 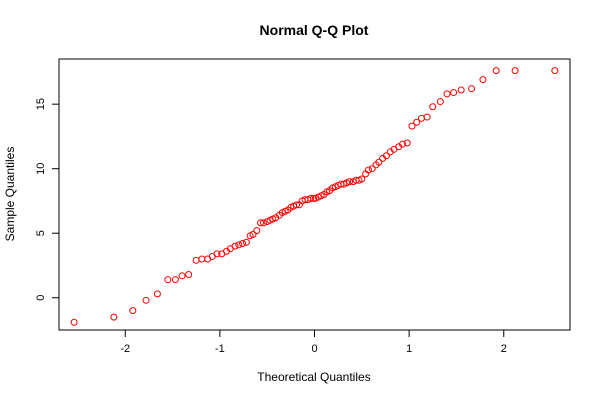 I want to click on x-tick-label: 2, so click(x=504, y=349).